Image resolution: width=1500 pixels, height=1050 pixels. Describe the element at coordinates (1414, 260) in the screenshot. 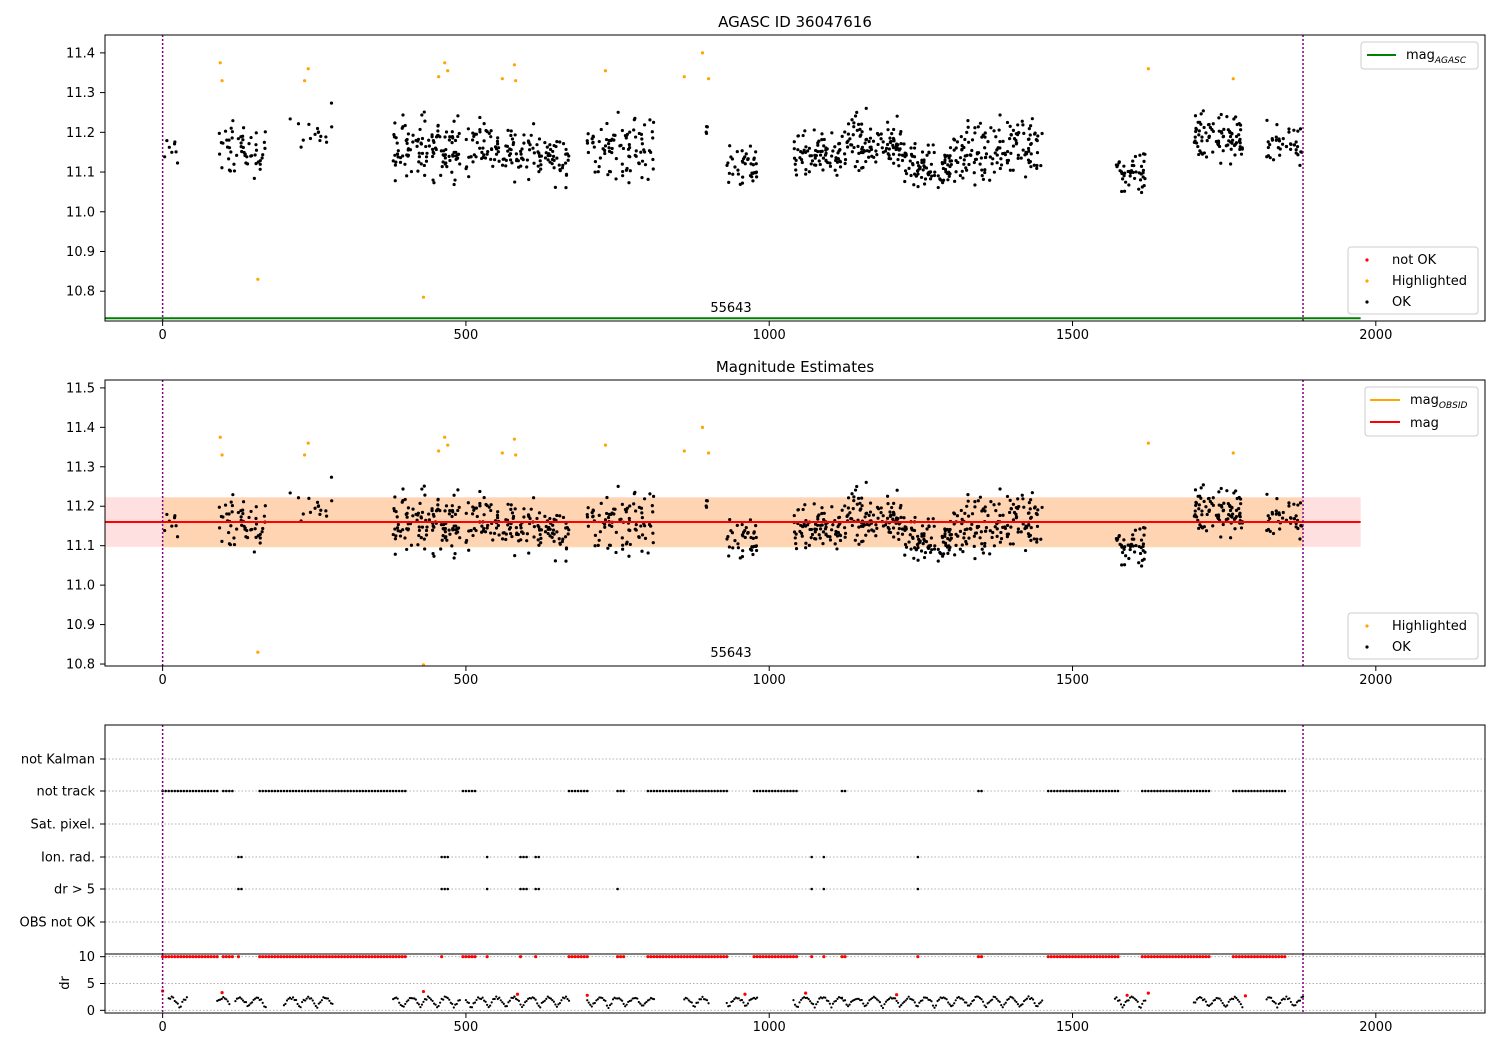

I see `legend-label-not-ok: not OK` at that location.